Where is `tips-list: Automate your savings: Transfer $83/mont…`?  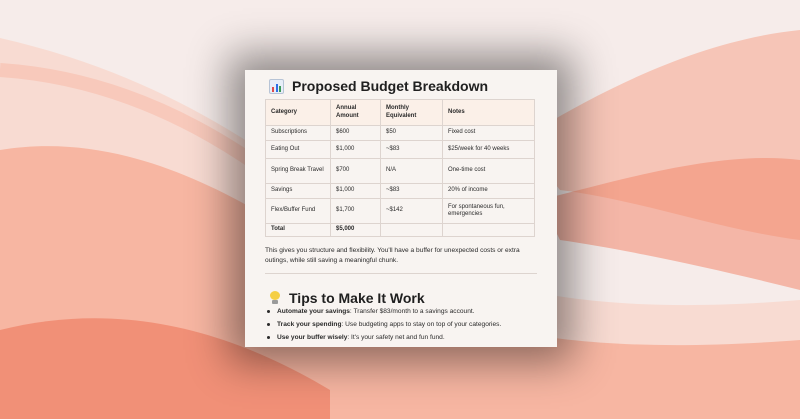 tips-list: Automate your savings: Transfer $83/mont… is located at coordinates (406, 327).